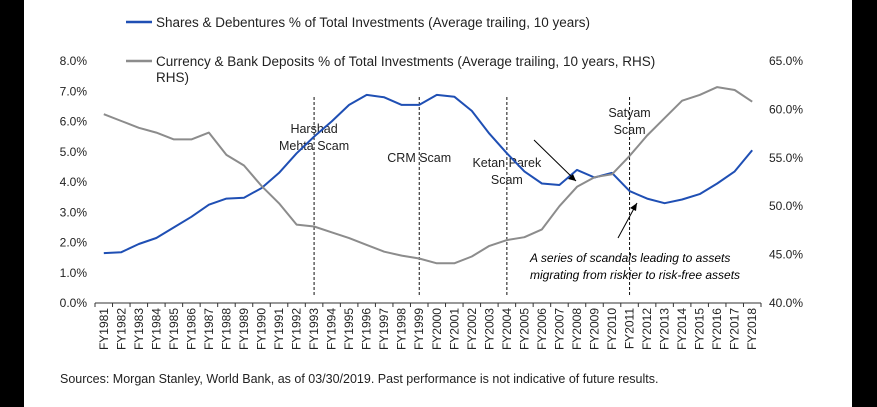  Describe the element at coordinates (507, 163) in the screenshot. I see `event-label: Ketan Parek` at that location.